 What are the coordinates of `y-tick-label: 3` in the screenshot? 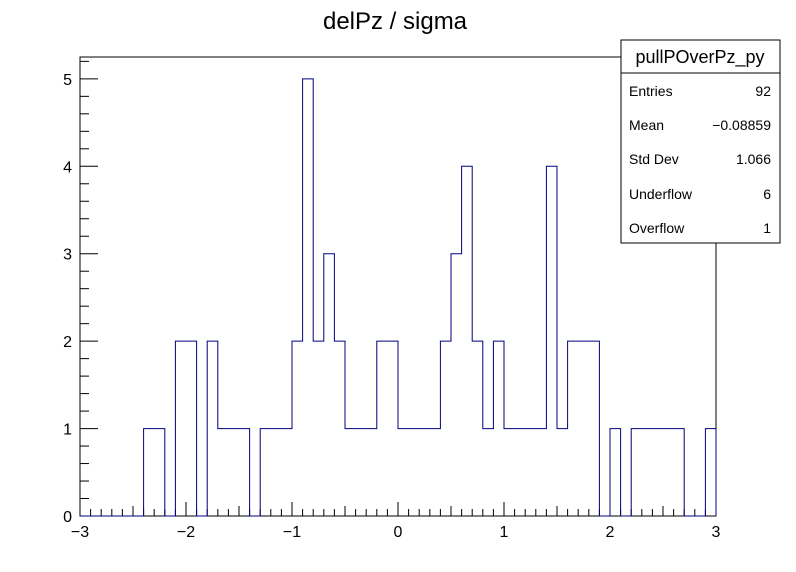 It's located at (67, 255).